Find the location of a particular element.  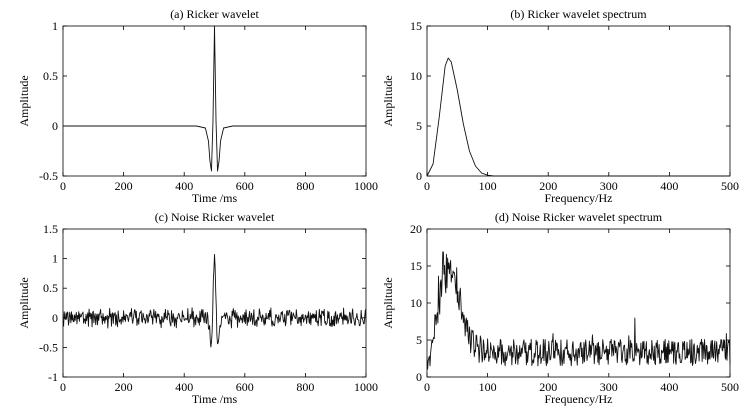

chart-title: (a) Ricker wavelet is located at coordinates (214, 14).